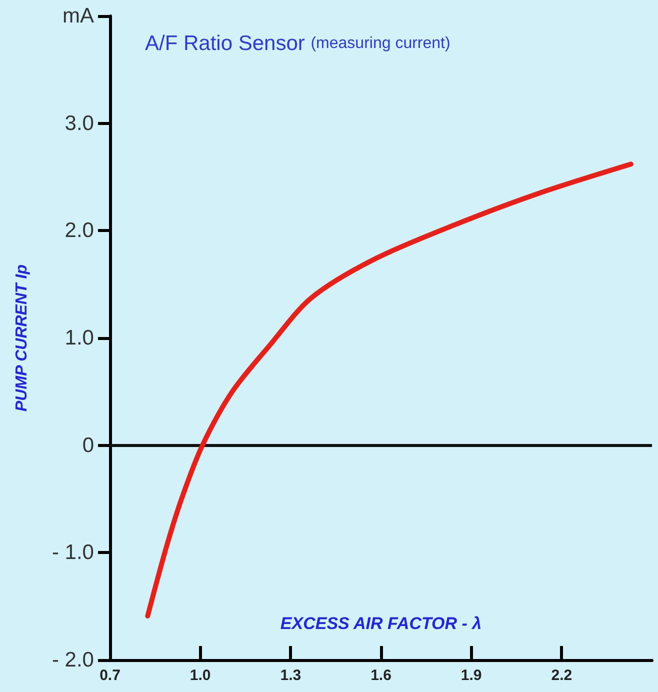  What do you see at coordinates (471, 675) in the screenshot?
I see `x-tick-label: 1.9` at bounding box center [471, 675].